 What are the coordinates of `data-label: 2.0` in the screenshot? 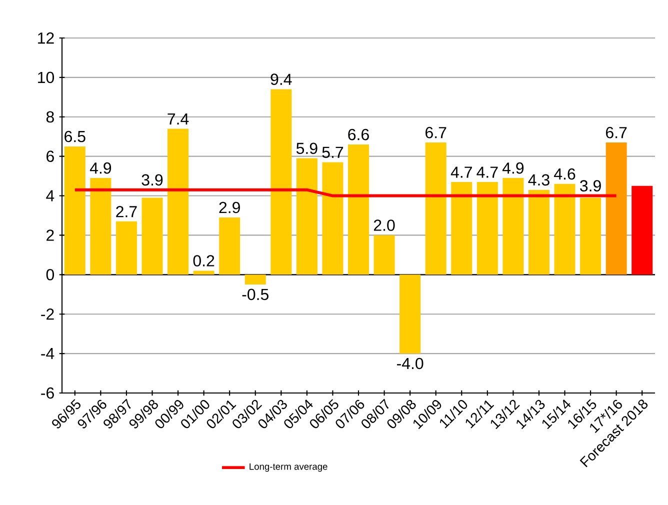 It's located at (384, 225).